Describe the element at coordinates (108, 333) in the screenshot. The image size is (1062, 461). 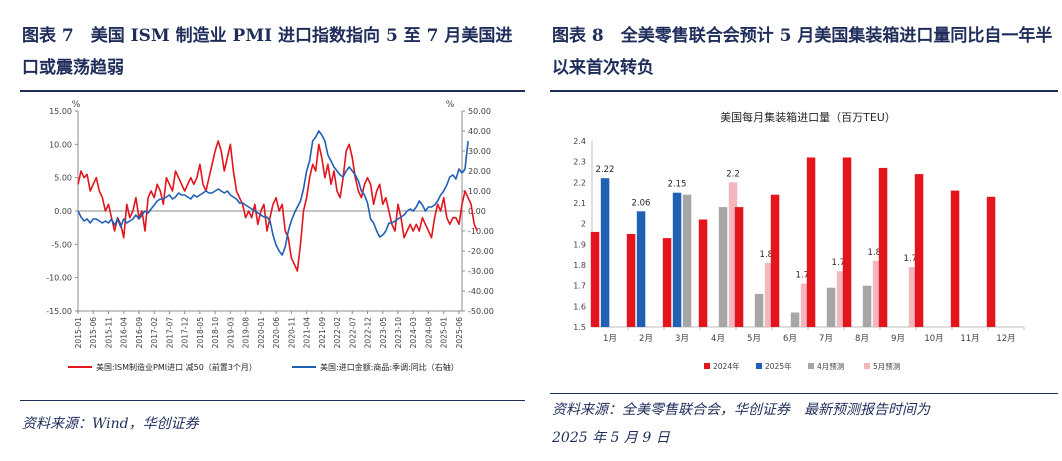
I see `x-tick-label: 2015-11` at that location.